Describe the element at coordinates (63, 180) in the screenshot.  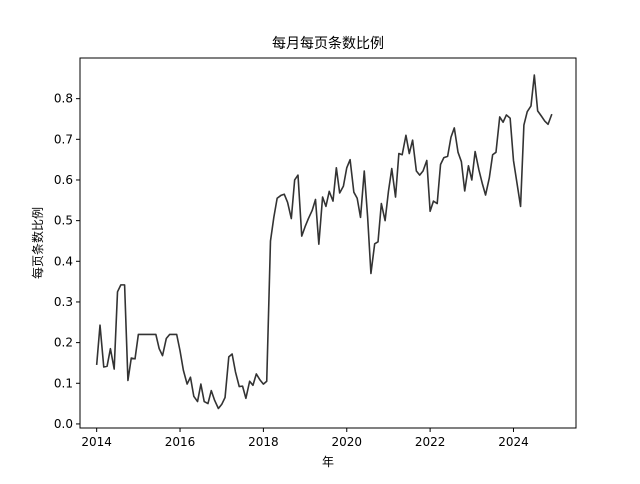
I see `y-tick-label: 0.6` at that location.